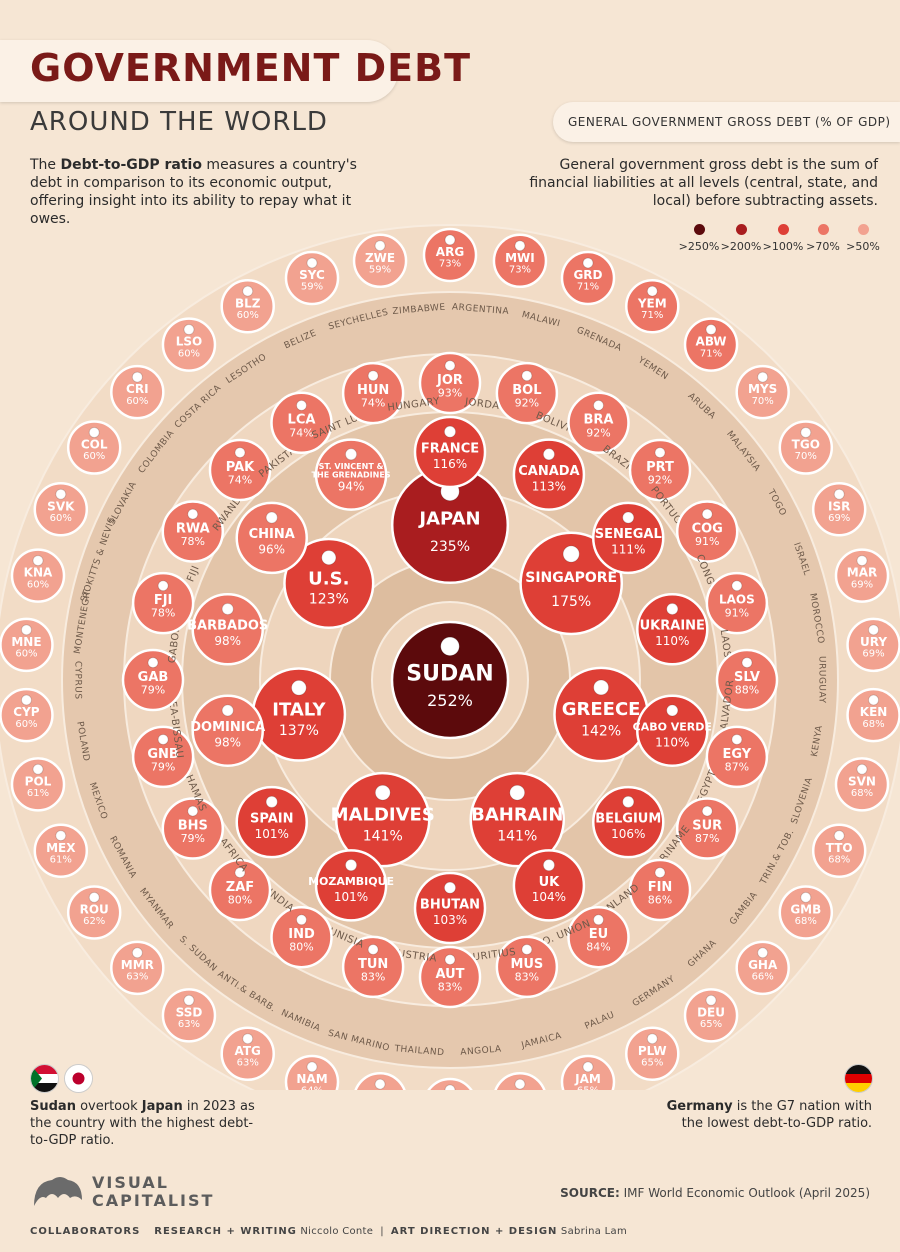  What do you see at coordinates (189, 1024) in the screenshot?
I see `bubble-value: 63%` at bounding box center [189, 1024].